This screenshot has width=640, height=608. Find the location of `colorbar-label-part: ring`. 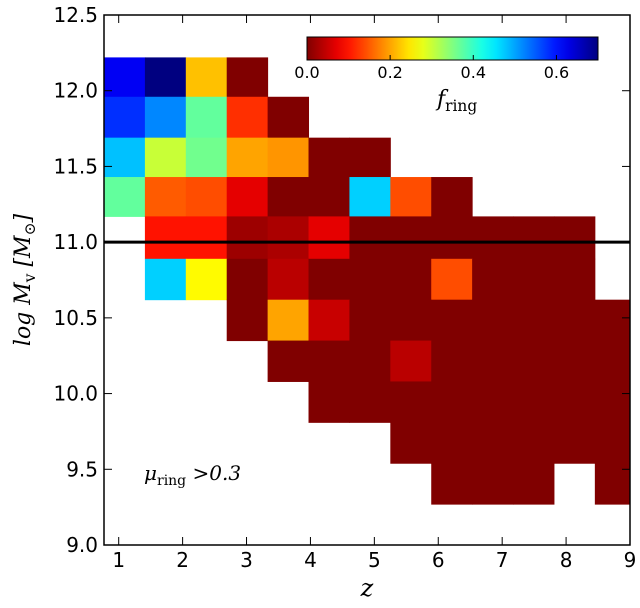

colorbar-label-part: ring is located at coordinates (461, 106).